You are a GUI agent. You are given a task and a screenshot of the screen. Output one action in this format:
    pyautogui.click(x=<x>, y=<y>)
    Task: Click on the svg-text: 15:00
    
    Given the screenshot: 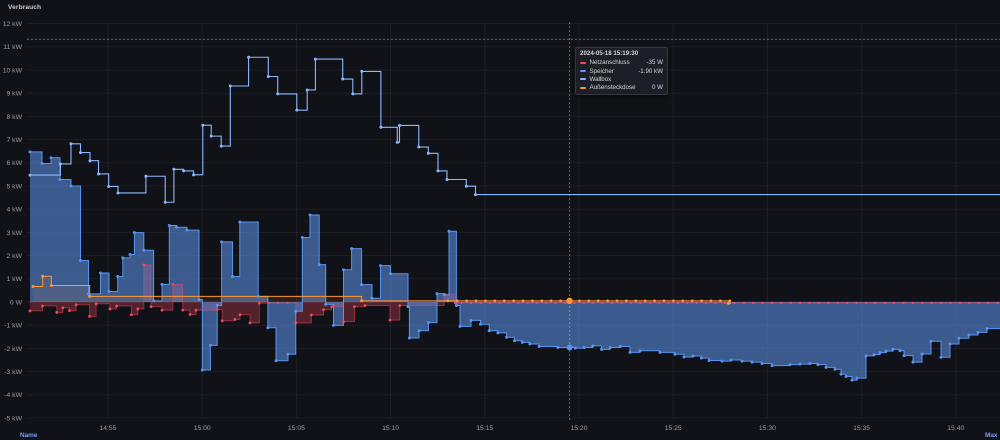 What is the action you would take?
    pyautogui.click(x=202, y=428)
    